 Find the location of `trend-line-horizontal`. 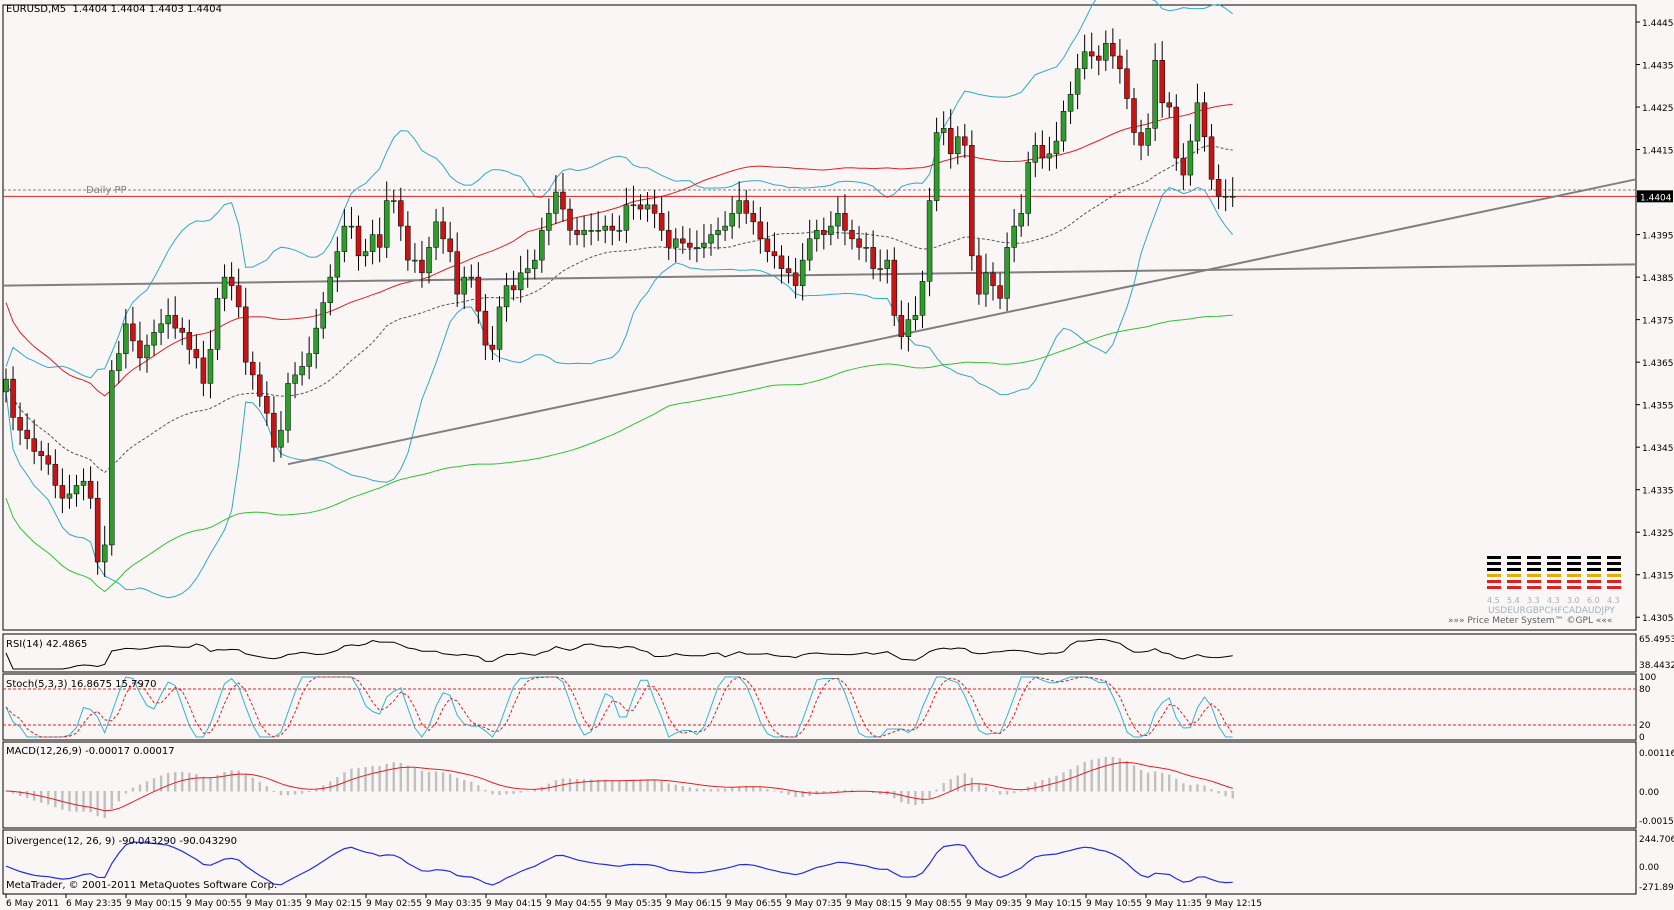

trend-line-horizontal is located at coordinates (819, 275).